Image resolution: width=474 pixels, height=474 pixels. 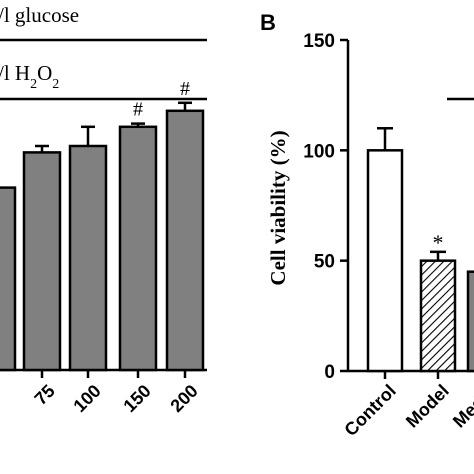 What do you see at coordinates (278, 207) in the screenshot?
I see `y-axis-title: Cell viability (%)` at bounding box center [278, 207].